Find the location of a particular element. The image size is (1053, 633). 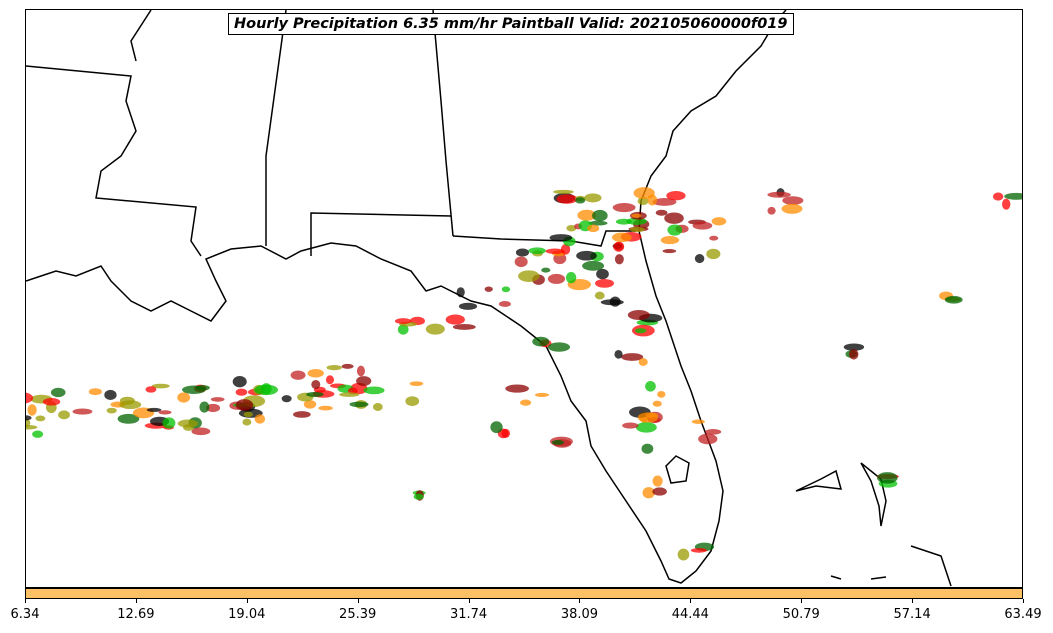

state-line-fl-ga is located at coordinates (544, 238).